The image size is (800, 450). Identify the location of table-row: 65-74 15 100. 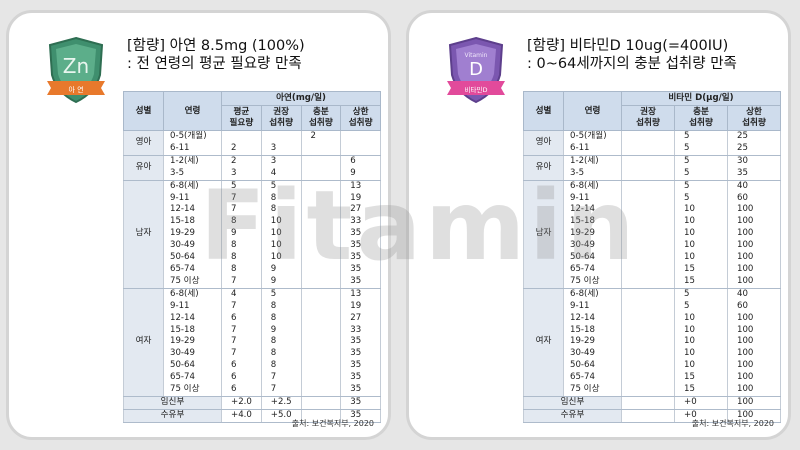
(652, 378).